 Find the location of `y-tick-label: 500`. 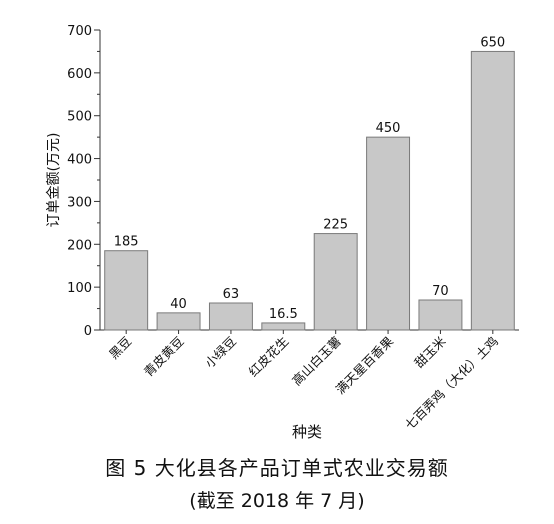

y-tick-label: 500 is located at coordinates (79, 117).